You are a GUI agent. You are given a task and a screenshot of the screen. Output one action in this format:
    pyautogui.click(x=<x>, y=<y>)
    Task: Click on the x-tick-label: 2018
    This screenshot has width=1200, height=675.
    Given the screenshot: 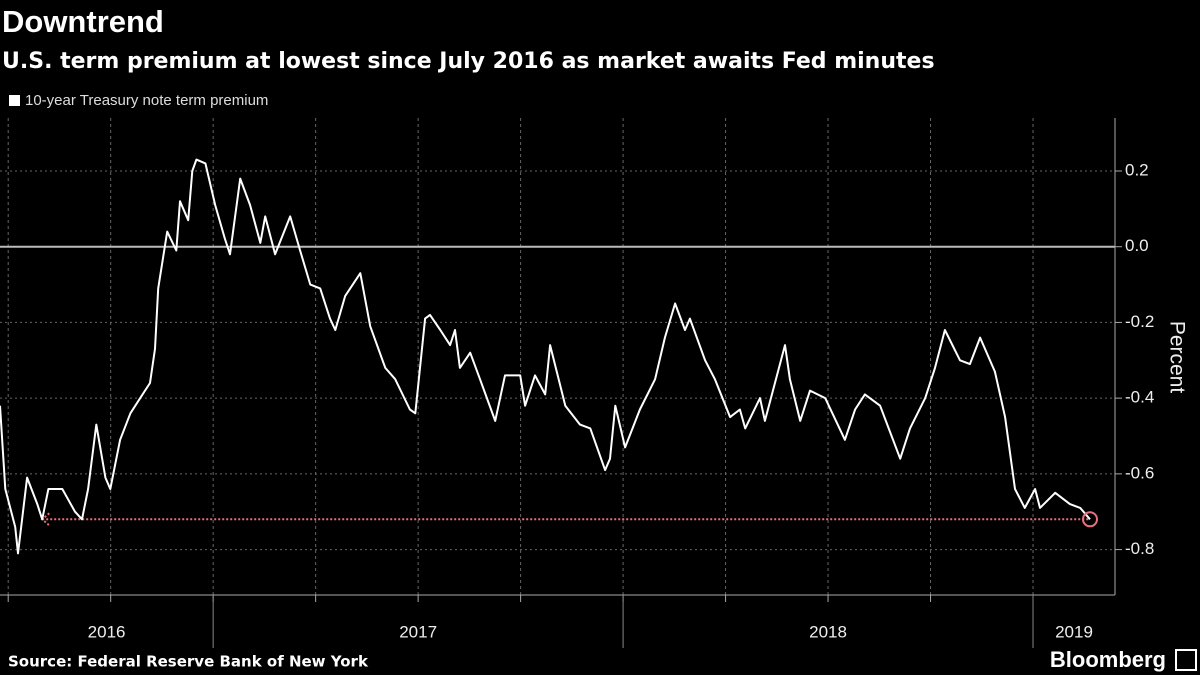 What is the action you would take?
    pyautogui.click(x=828, y=631)
    